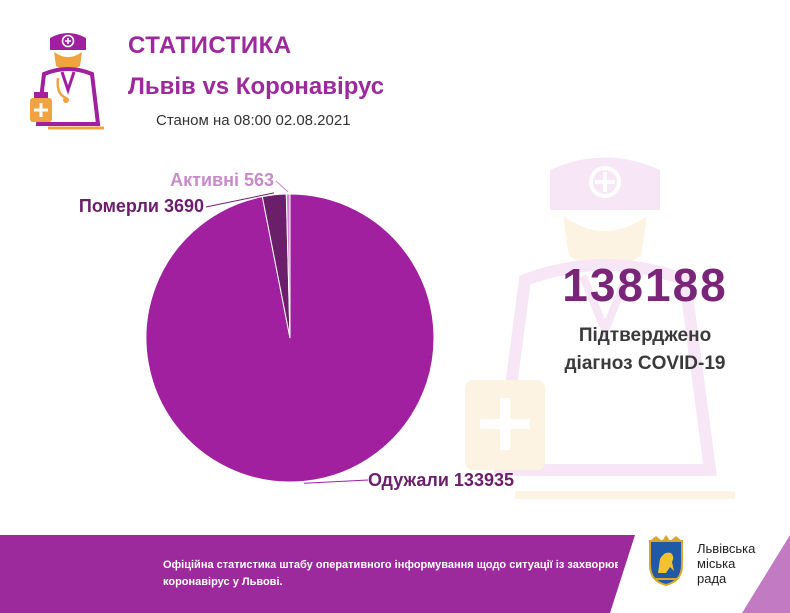 The width and height of the screenshot is (790, 613). Describe the element at coordinates (223, 582) in the screenshot. I see `footer-text-line2: коронавірус у Львові.` at that location.